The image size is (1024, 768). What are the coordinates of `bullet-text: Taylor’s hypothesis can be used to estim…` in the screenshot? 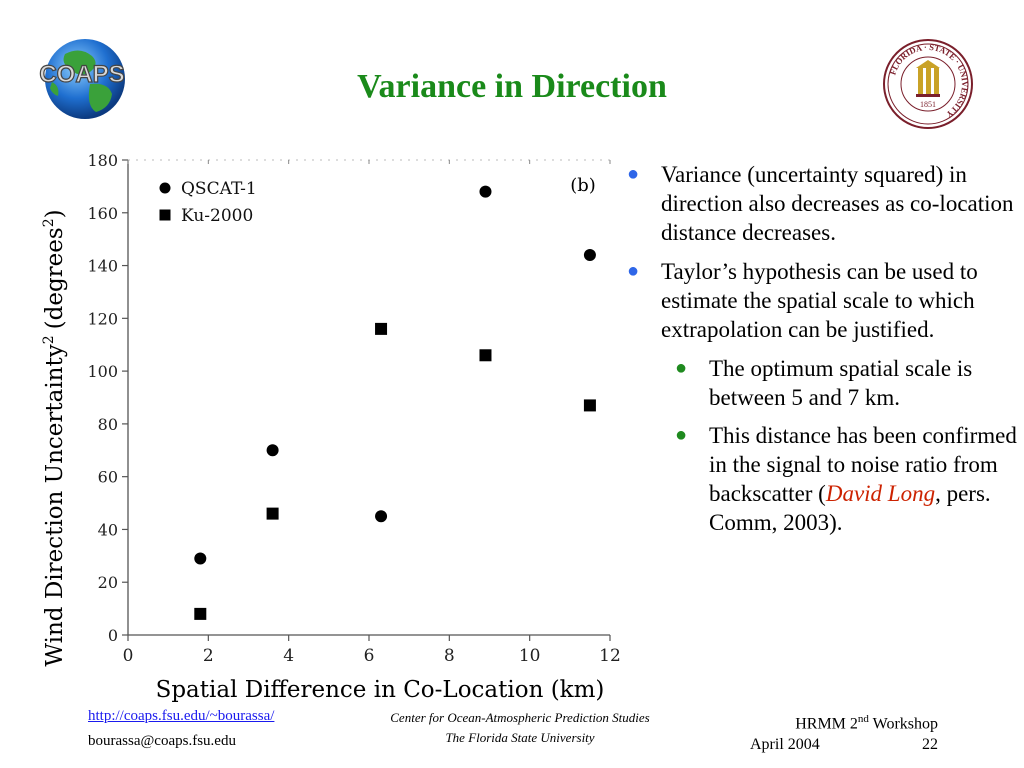 It's located at (819, 300).